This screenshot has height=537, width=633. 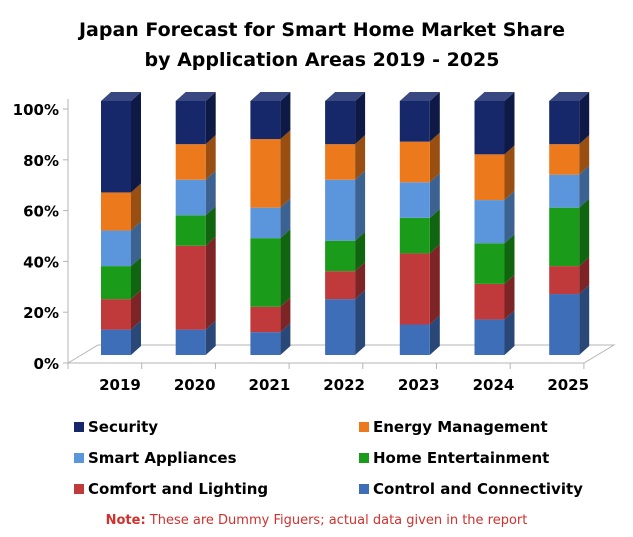 I want to click on legend-item: Smart Appliances, so click(x=155, y=458).